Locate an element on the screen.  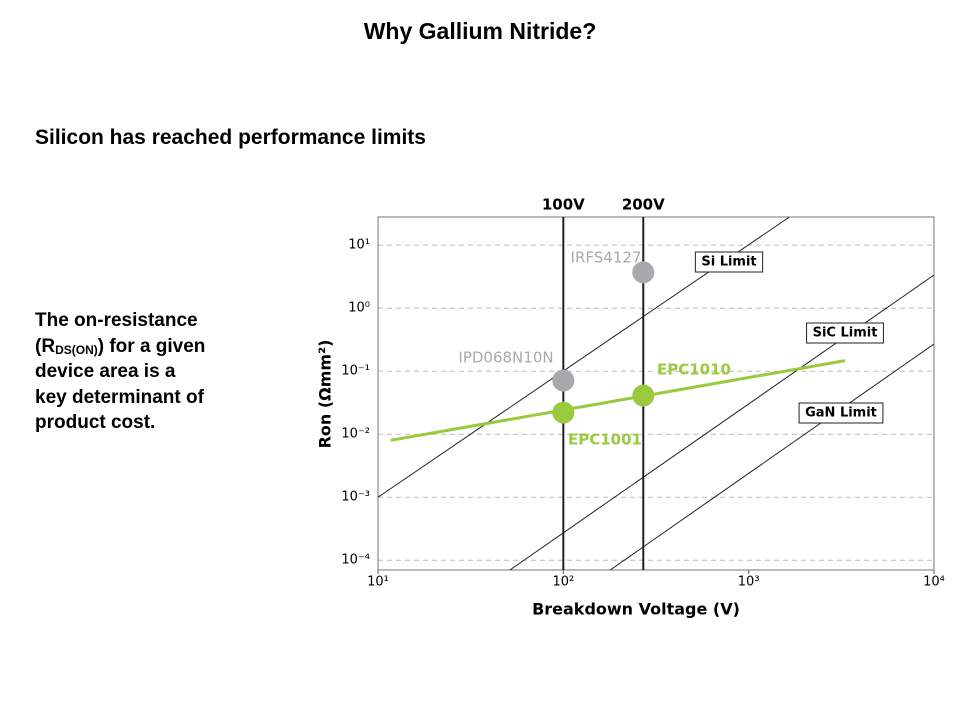
y-tick-label: 10⁻¹ is located at coordinates (355, 371).